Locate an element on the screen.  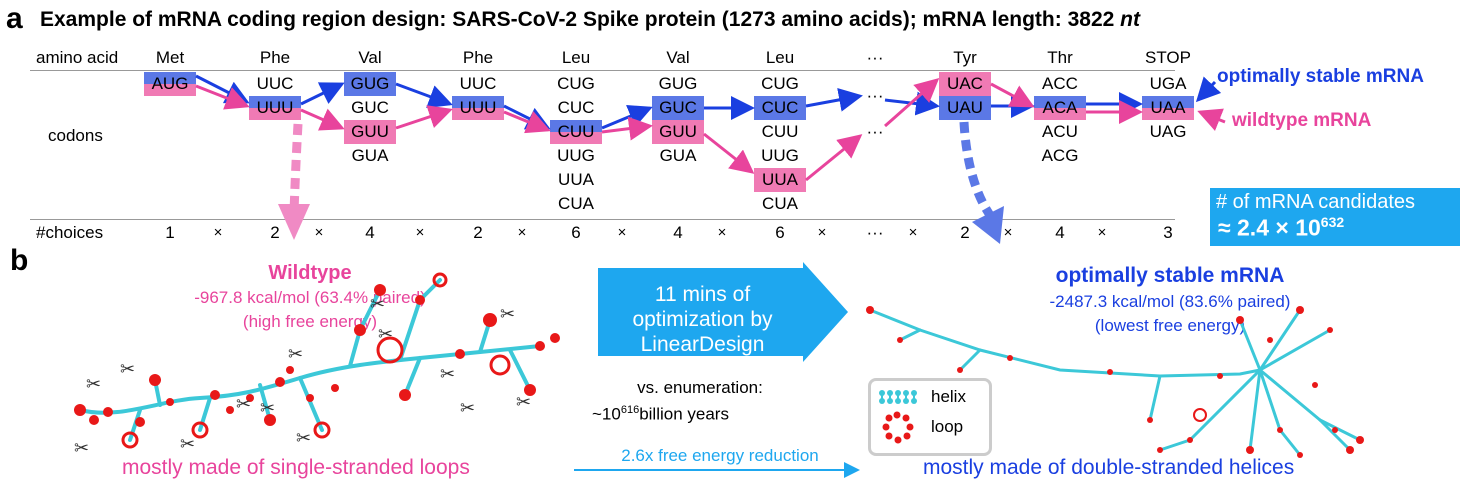
legend-wildtype: wildtype mRNA is located at coordinates (1302, 120).